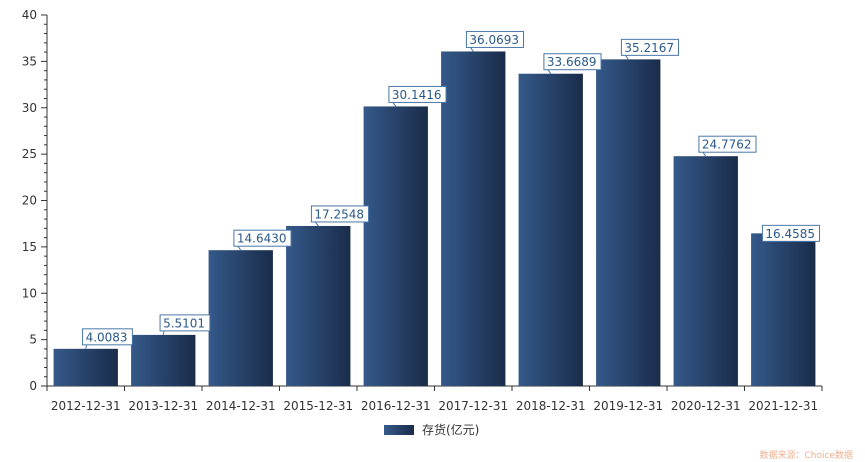 The image size is (865, 462). I want to click on data-label: 4.0083, so click(107, 337).